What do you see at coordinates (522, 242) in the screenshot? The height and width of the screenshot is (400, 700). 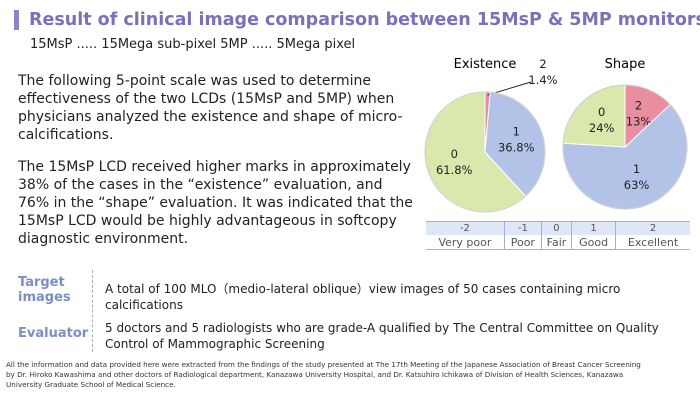 I see `score-label: Poor` at bounding box center [522, 242].